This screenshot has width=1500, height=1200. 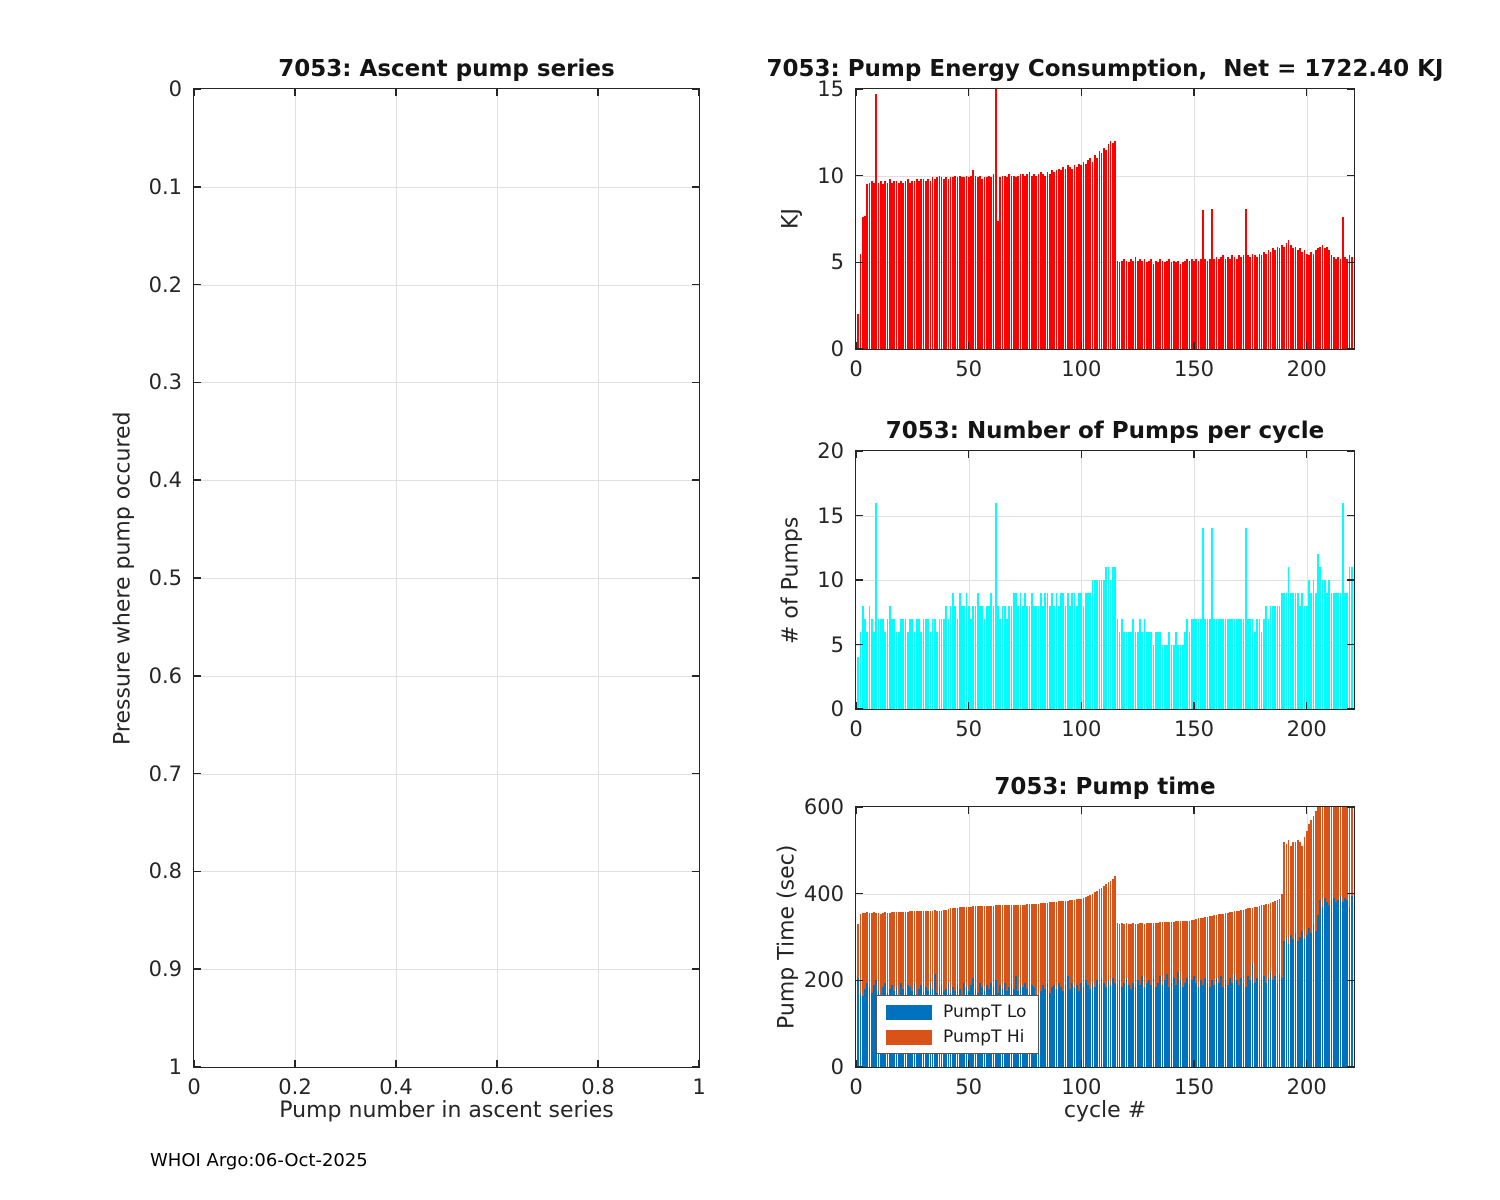 I want to click on y-tick-label: 1, so click(x=175, y=1067).